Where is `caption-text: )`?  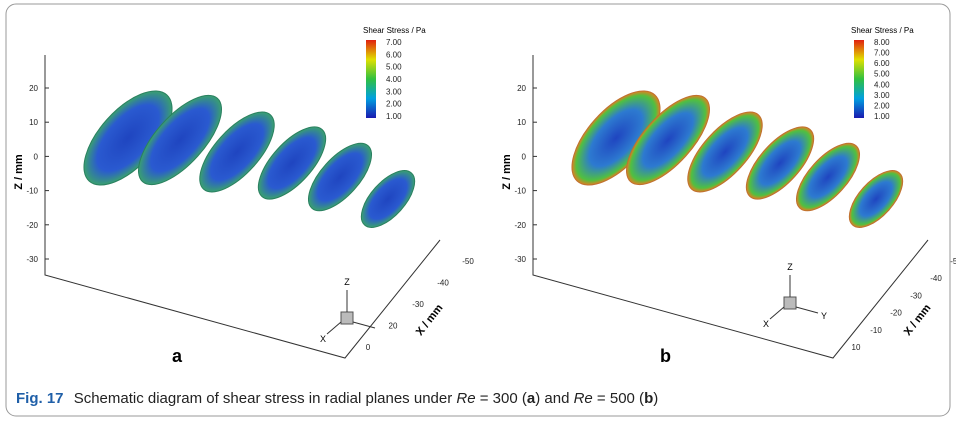
caption-text: ) is located at coordinates (655, 398).